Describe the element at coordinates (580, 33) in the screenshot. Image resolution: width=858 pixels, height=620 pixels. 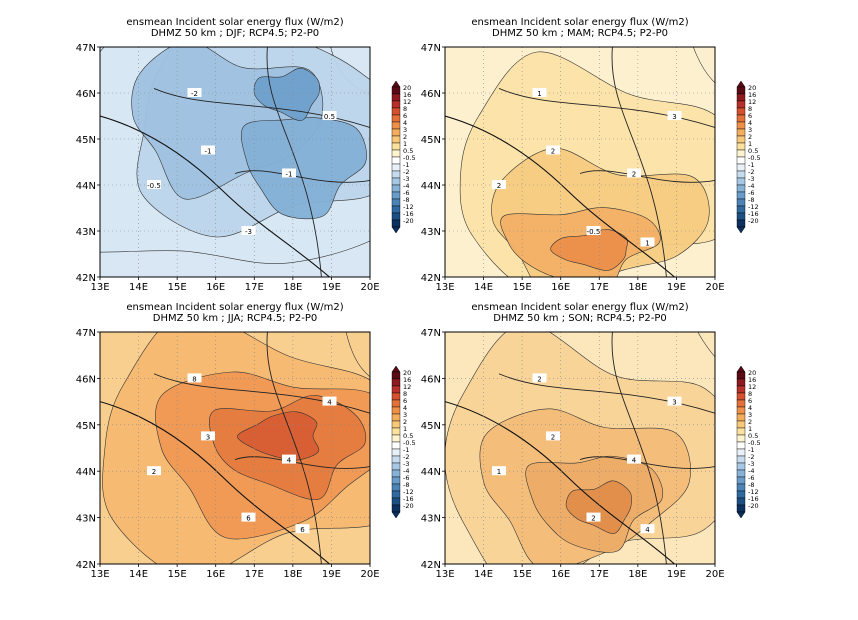
I see `panel-subtitle: DHMZ 50 km ; MAM; RCP4.5; P2-P0` at that location.